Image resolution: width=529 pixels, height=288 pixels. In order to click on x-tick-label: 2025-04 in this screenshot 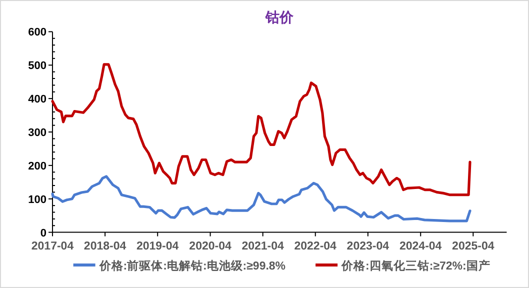, I will do `click(473, 246)`.